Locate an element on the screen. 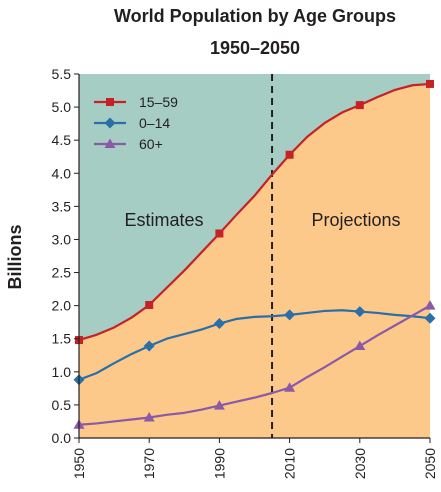 The height and width of the screenshot is (492, 441). data-point-15-59-2010 is located at coordinates (289, 154).